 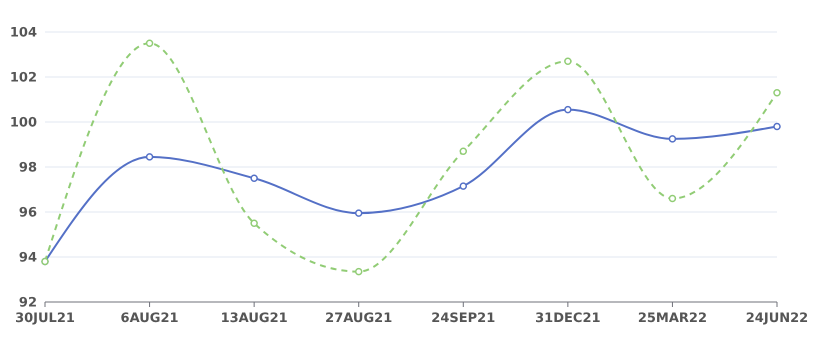 I want to click on y-tick-label: 100, so click(x=23, y=123).